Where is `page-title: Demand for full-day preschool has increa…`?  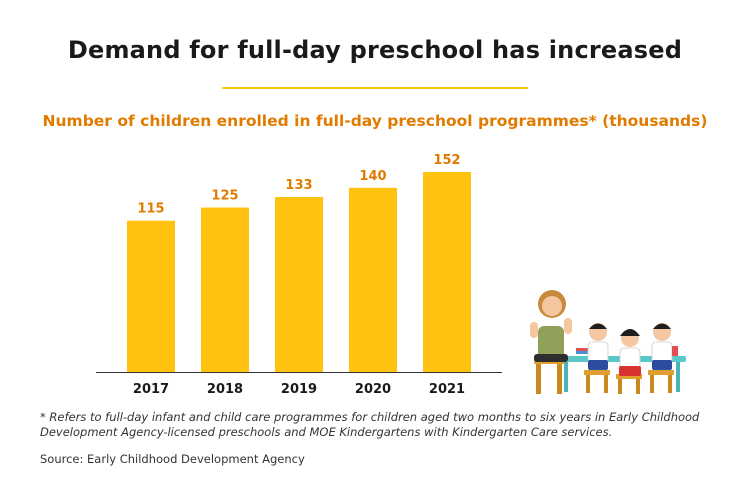 page-title: Demand for full-day preschool has increa… is located at coordinates (375, 50).